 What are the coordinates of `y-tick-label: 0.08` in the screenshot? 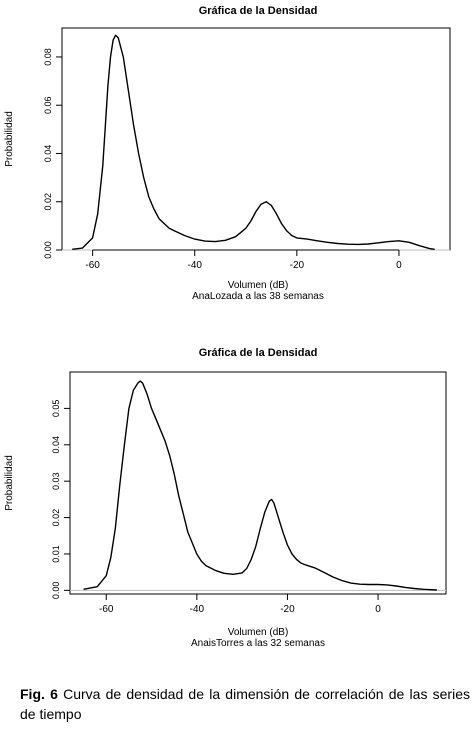 It's located at (48, 57).